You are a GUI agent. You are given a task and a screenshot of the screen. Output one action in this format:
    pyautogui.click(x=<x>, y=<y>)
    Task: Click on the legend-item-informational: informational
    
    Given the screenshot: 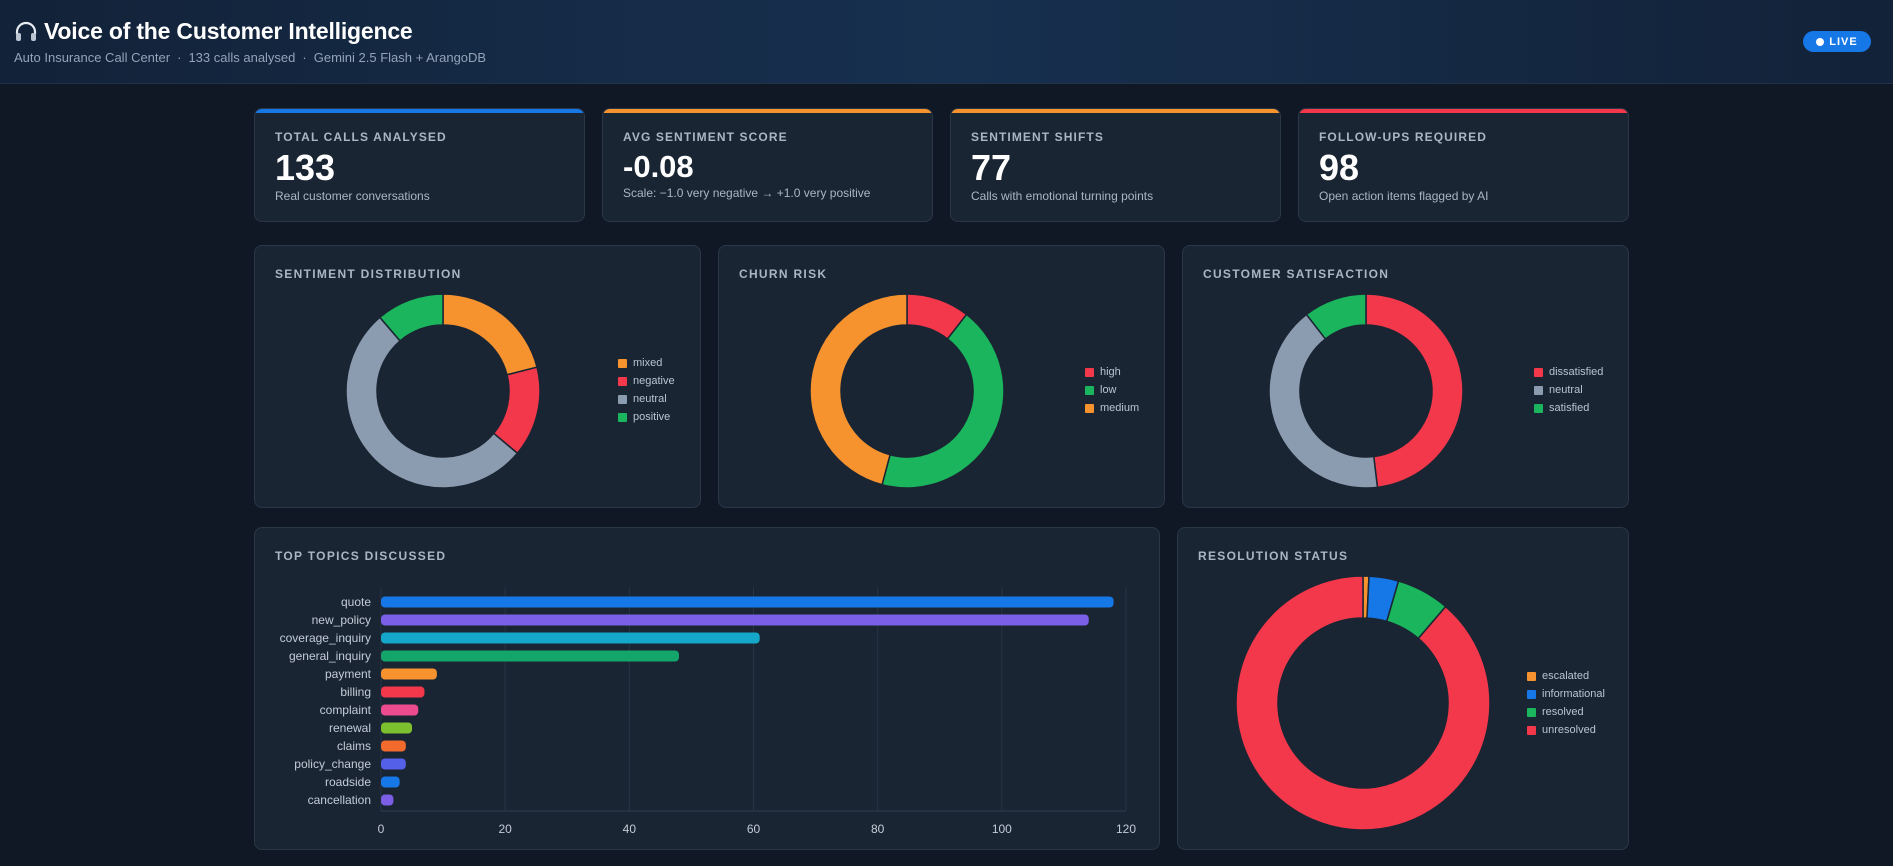 What is the action you would take?
    pyautogui.click(x=1566, y=694)
    